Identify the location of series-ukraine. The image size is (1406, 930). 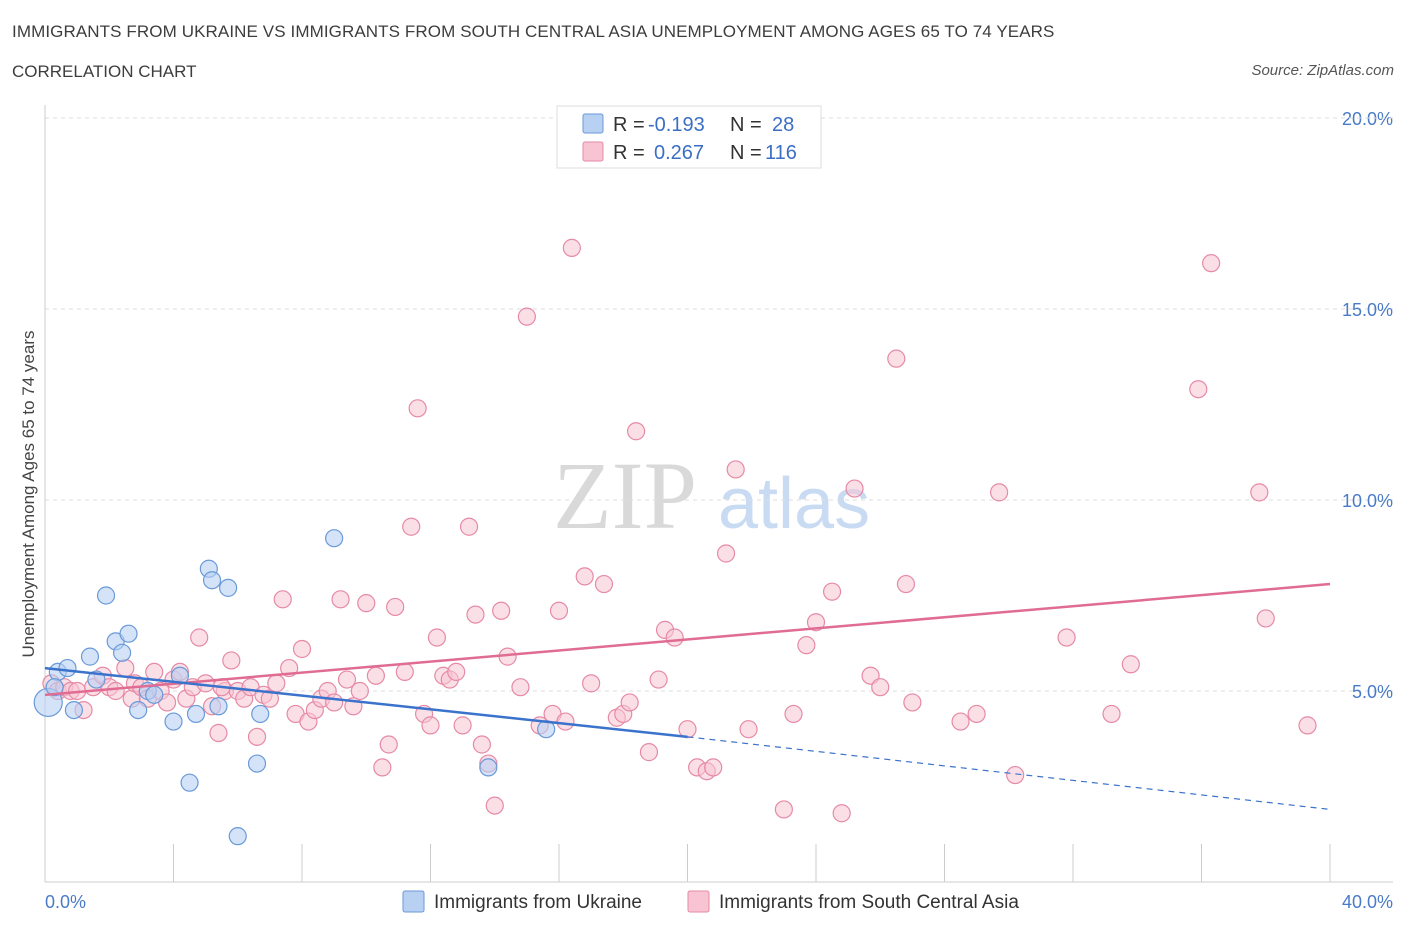
(294, 687).